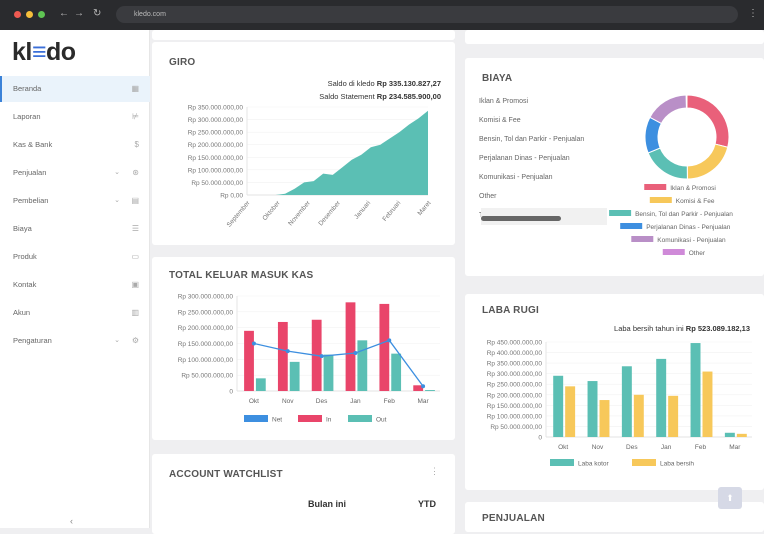 The height and width of the screenshot is (534, 764). Describe the element at coordinates (75, 229) in the screenshot. I see `sidebar-item-biaya: Biaya ☰` at that location.